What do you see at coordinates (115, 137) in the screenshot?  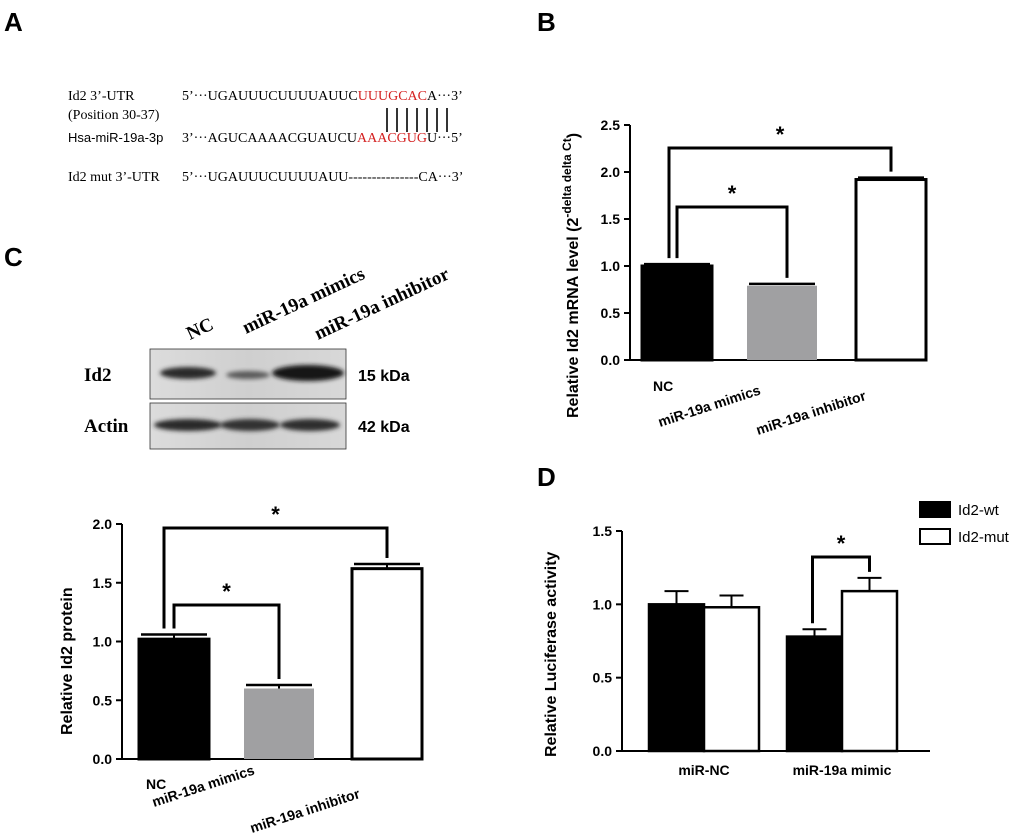 I see `seq-row2-label: Hsa-miR-19a-3p` at bounding box center [115, 137].